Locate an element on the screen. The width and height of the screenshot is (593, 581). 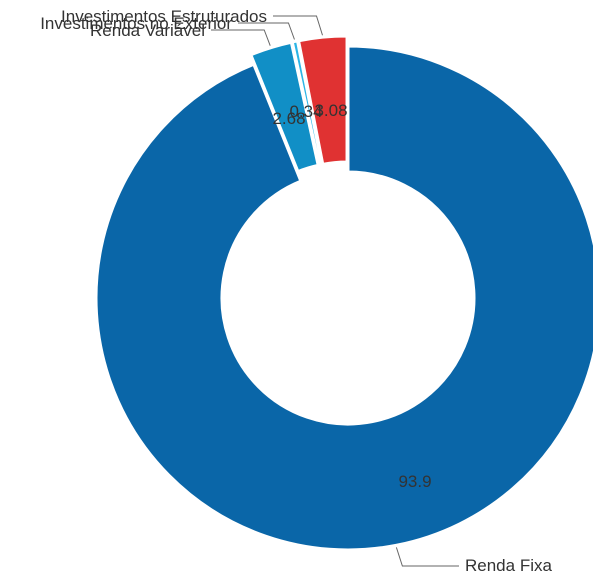
leader-line-renda-variavel is located at coordinates (241, 37).